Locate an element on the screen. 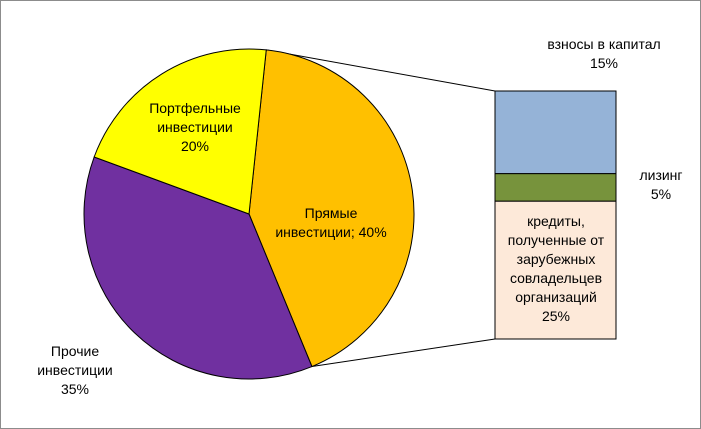  bar-segment-leasing is located at coordinates (555, 187).